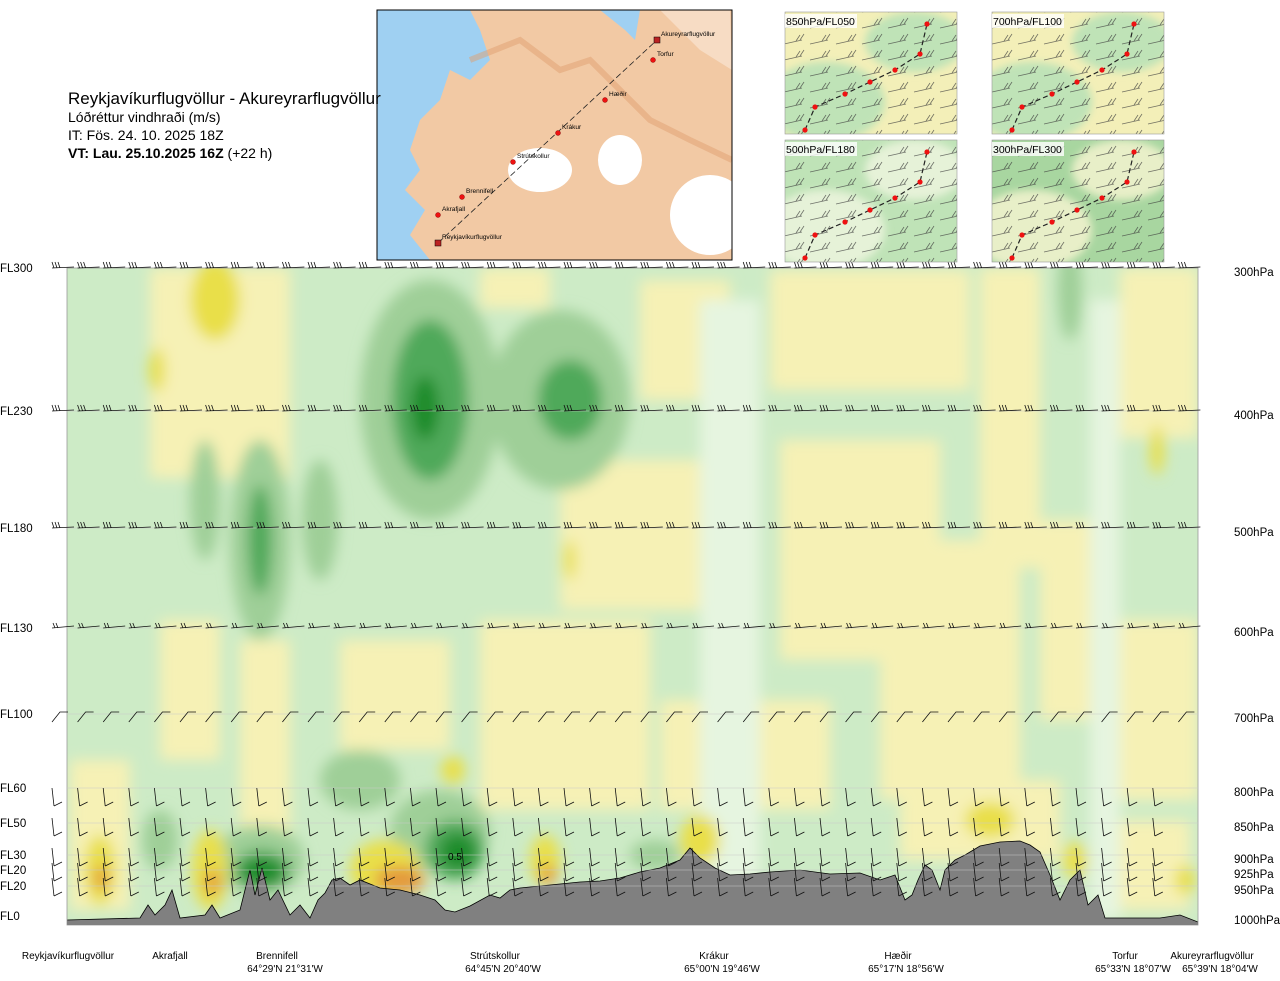  What do you see at coordinates (1254, 793) in the screenshot?
I see `pressure-label: 800hPa` at bounding box center [1254, 793].